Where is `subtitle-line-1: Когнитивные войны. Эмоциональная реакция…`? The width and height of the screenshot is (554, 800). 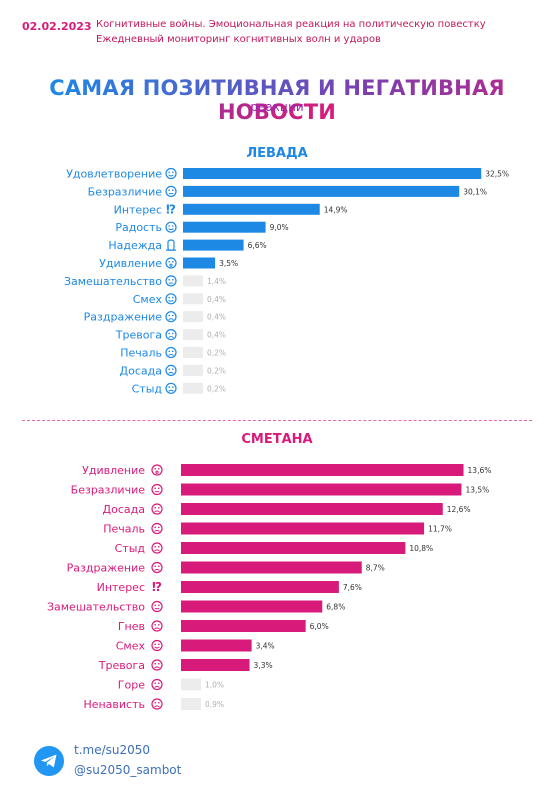 subtitle-line-1: Когнитивные войны. Эмоциональная реакция… is located at coordinates (291, 24).